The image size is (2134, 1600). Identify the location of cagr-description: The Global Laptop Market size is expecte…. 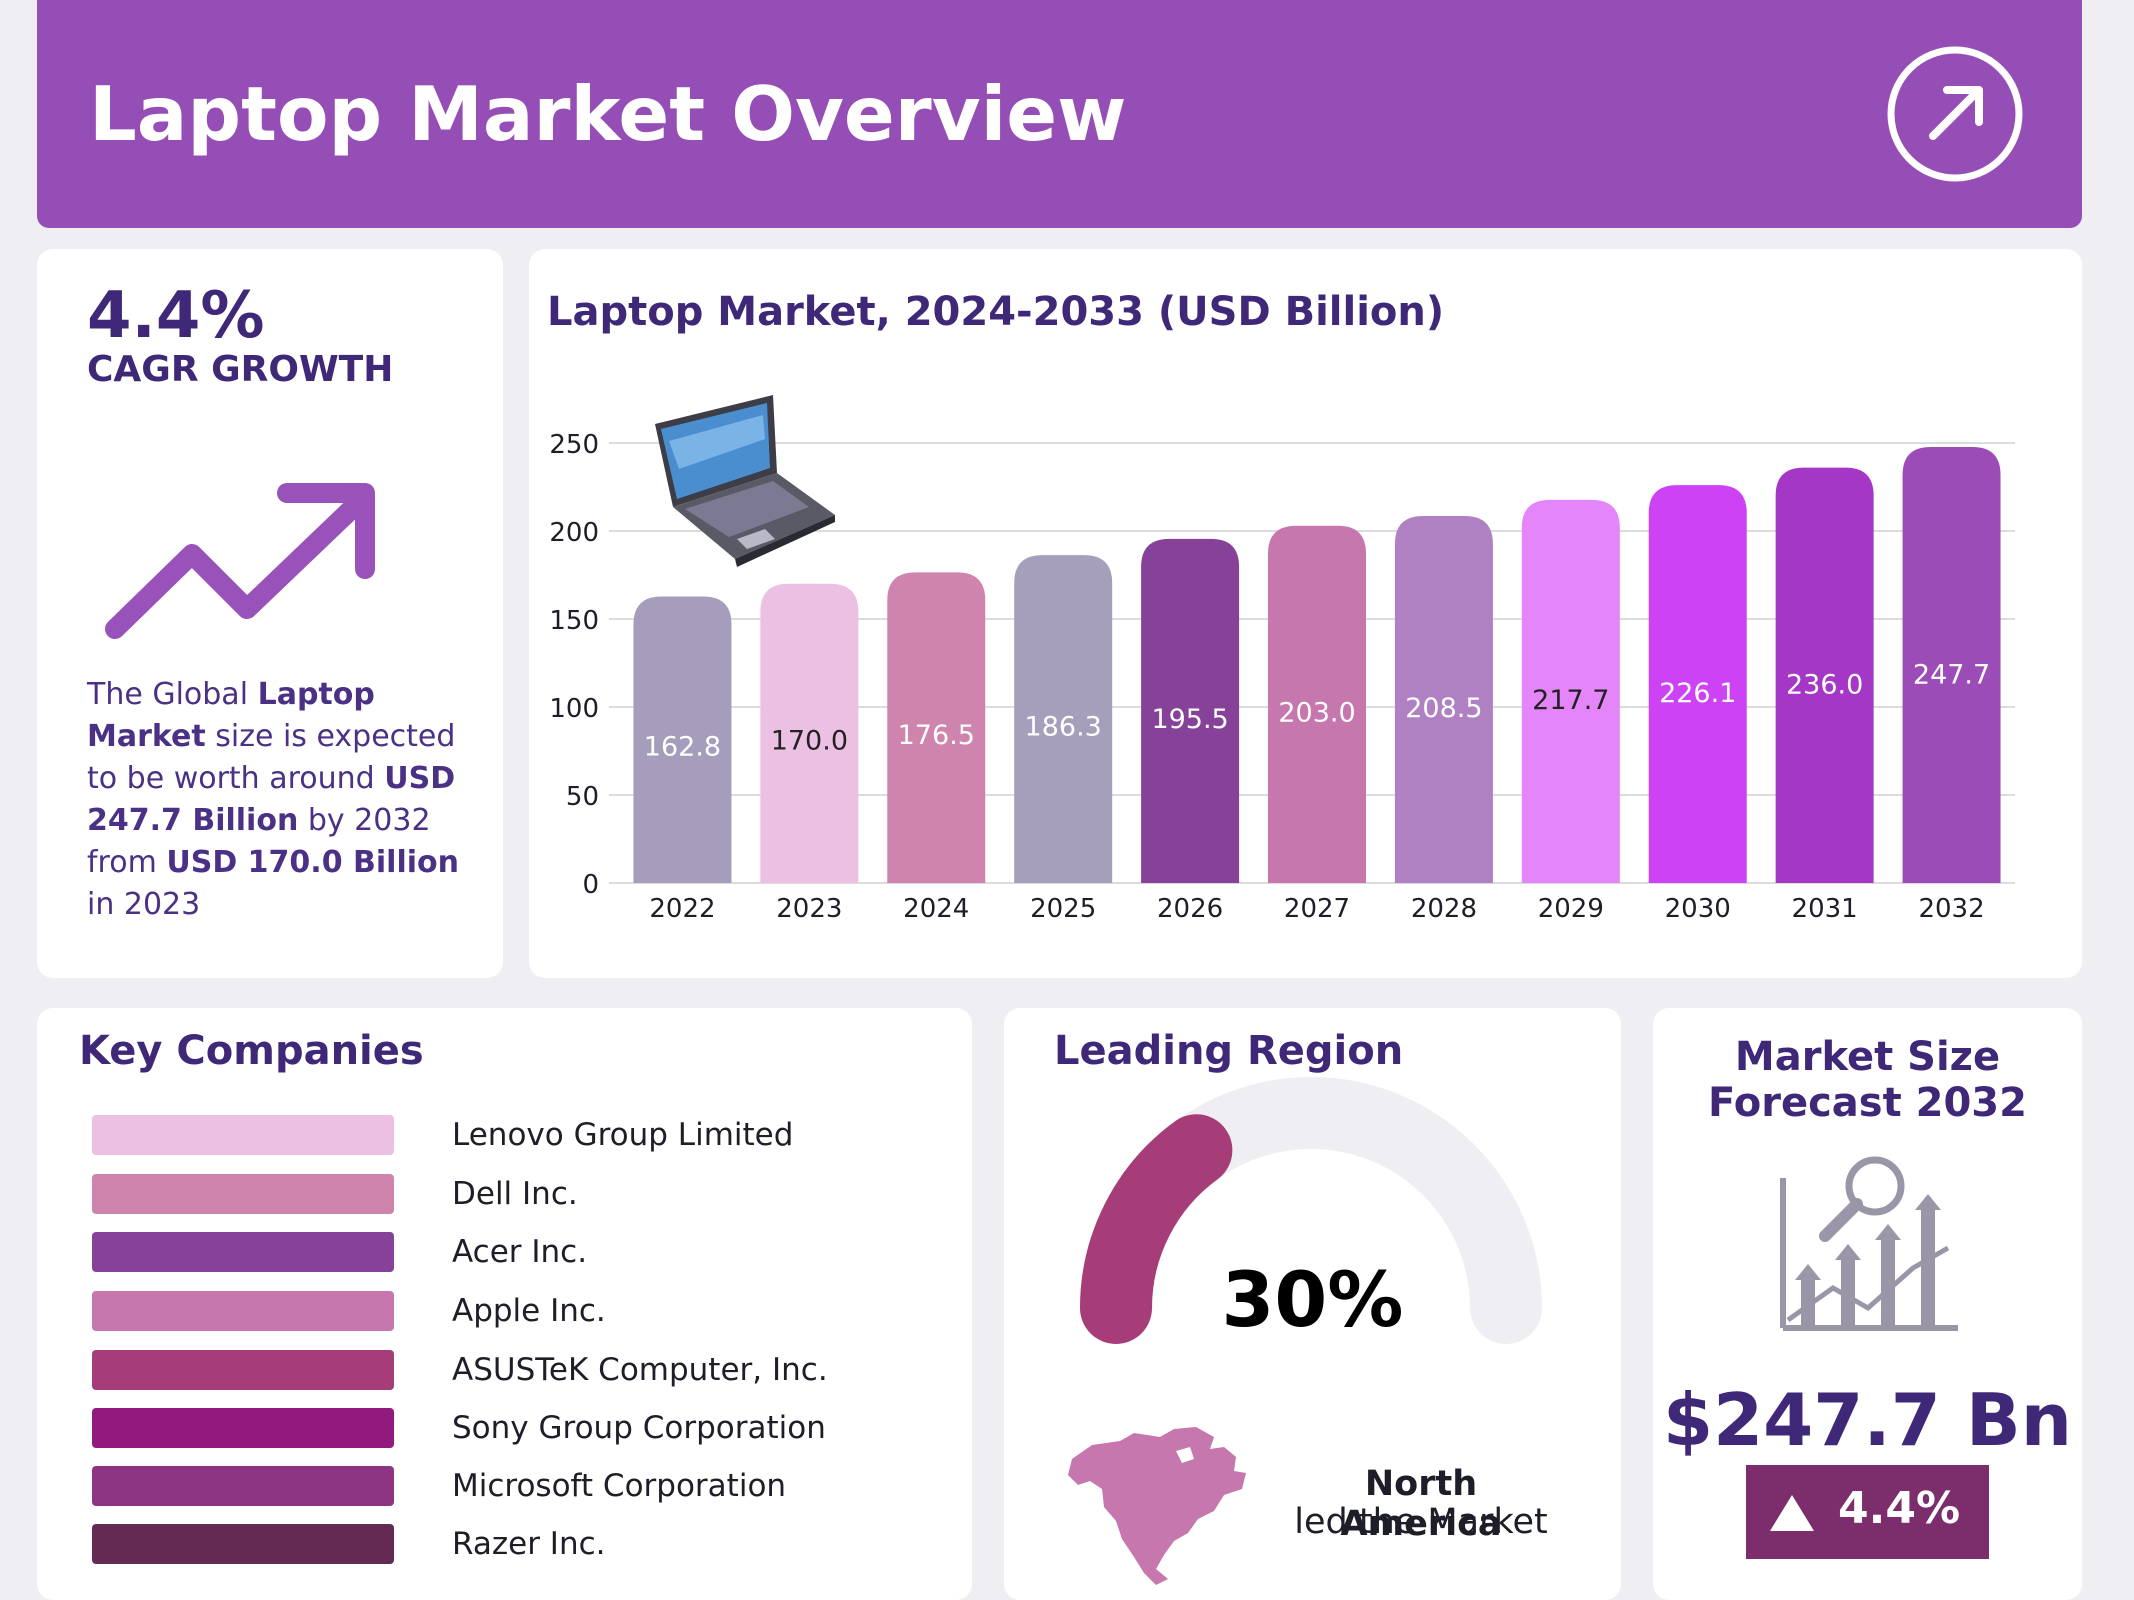
(273, 799).